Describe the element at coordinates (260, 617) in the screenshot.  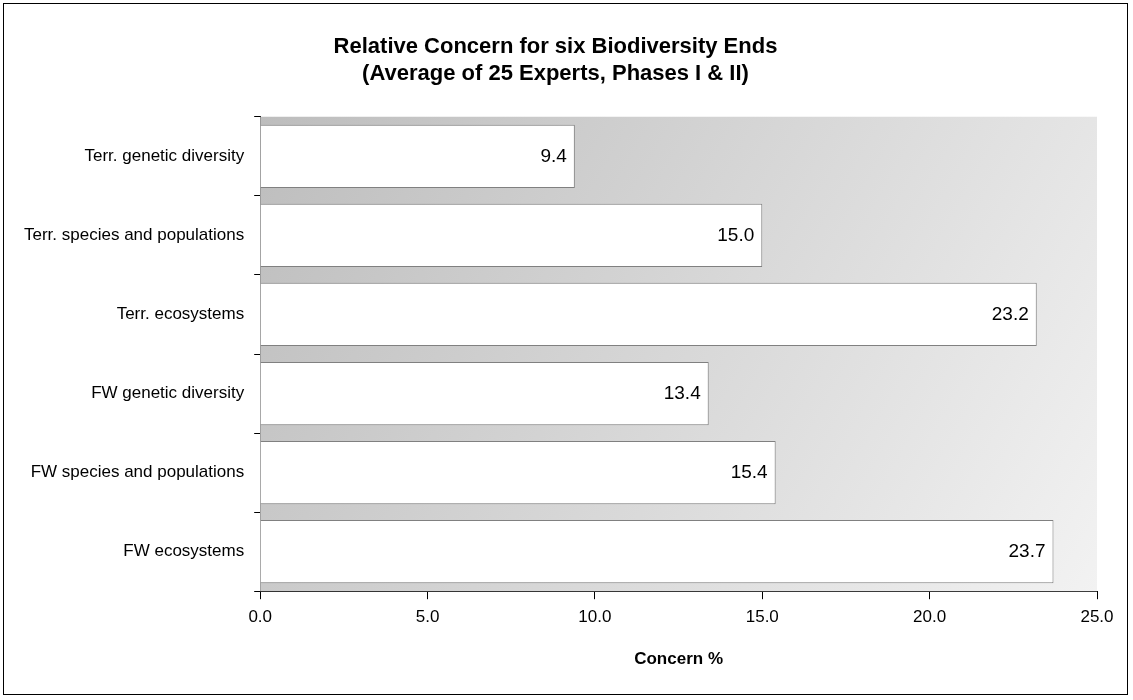
I see `x-tick-label: 0.0` at that location.